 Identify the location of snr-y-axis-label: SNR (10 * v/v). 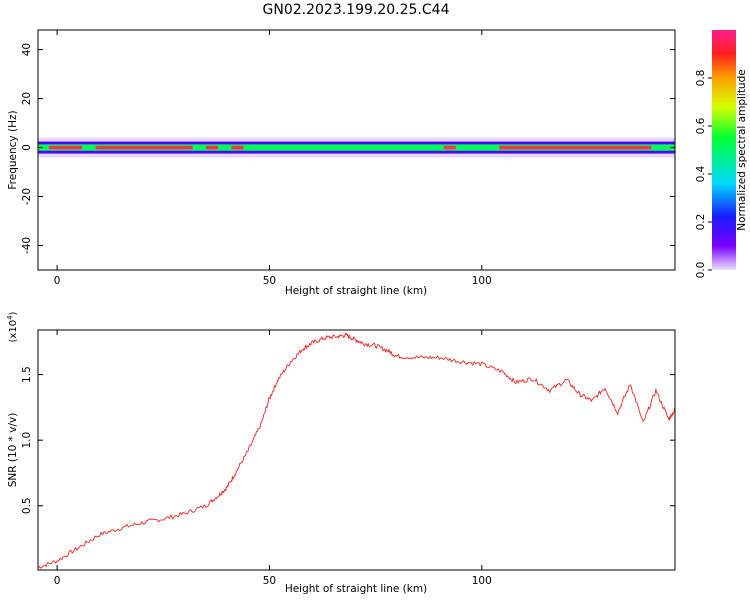
(13, 450).